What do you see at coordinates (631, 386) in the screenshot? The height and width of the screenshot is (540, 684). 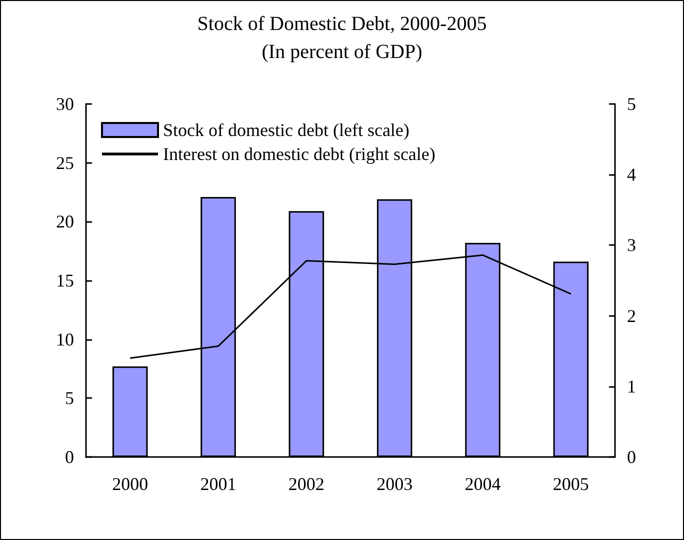 I see `y2-tick-label: 1` at bounding box center [631, 386].